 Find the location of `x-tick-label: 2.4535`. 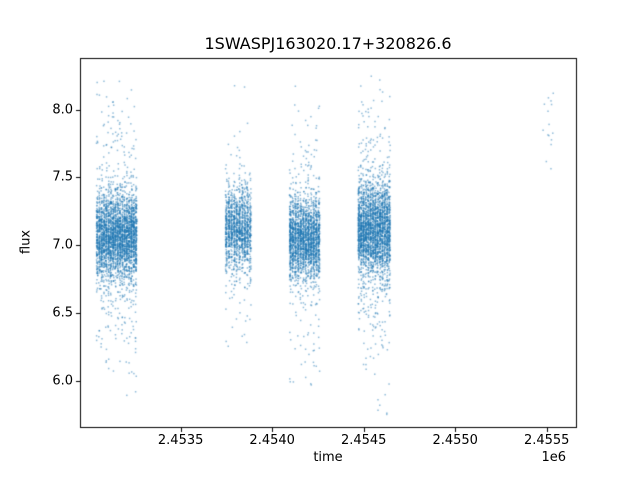

x-tick-label: 2.4535 is located at coordinates (180, 440).